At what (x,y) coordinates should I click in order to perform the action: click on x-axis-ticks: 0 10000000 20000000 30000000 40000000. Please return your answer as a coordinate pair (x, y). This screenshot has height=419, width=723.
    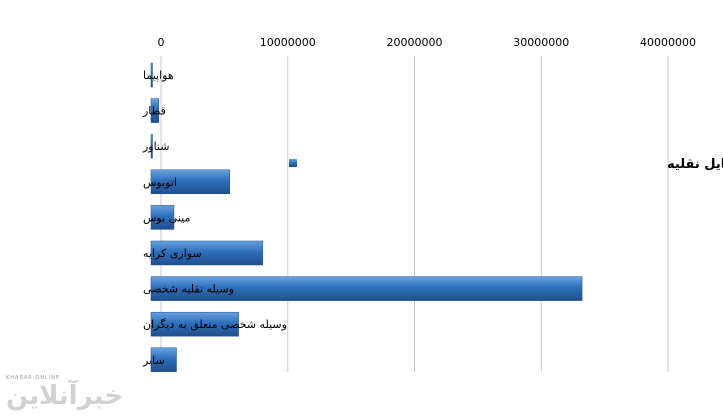
    Looking at the image, I should click on (427, 42).